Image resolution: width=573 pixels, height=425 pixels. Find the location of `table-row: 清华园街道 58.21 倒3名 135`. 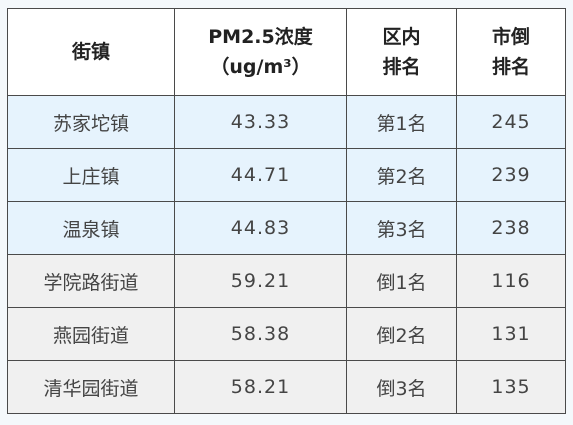

table-row: 清华园街道 58.21 倒3名 135 is located at coordinates (286, 387).